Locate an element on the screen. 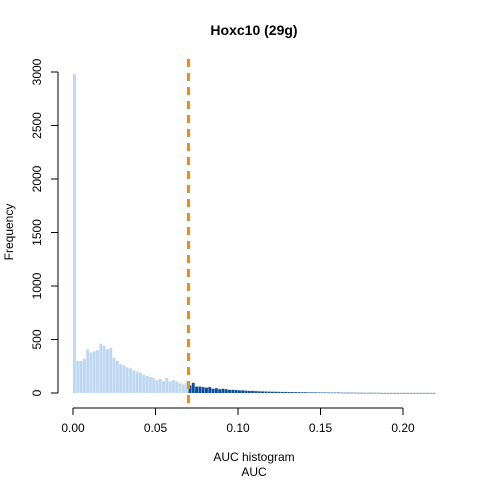 The height and width of the screenshot is (480, 480). x-tick-label: 0.20 is located at coordinates (403, 428).